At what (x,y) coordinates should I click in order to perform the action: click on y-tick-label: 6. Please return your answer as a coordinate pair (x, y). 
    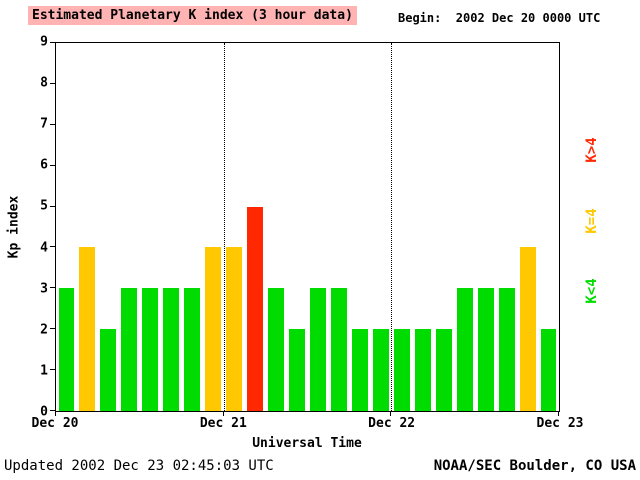
    Looking at the image, I should click on (44, 165).